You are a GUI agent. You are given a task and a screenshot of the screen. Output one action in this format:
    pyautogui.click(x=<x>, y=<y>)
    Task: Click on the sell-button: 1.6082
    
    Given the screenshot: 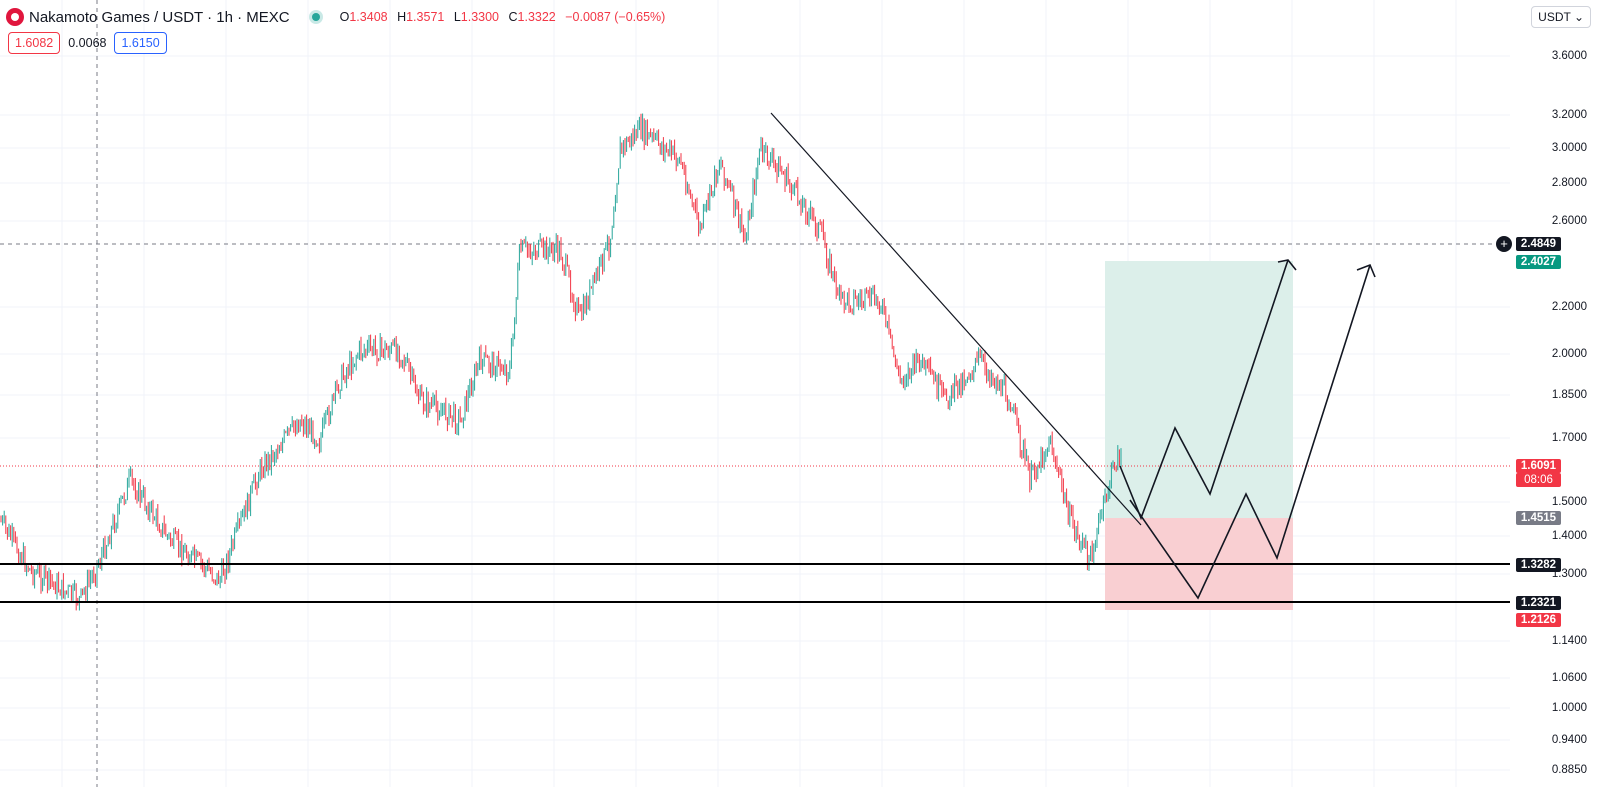 What is the action you would take?
    pyautogui.click(x=34, y=43)
    